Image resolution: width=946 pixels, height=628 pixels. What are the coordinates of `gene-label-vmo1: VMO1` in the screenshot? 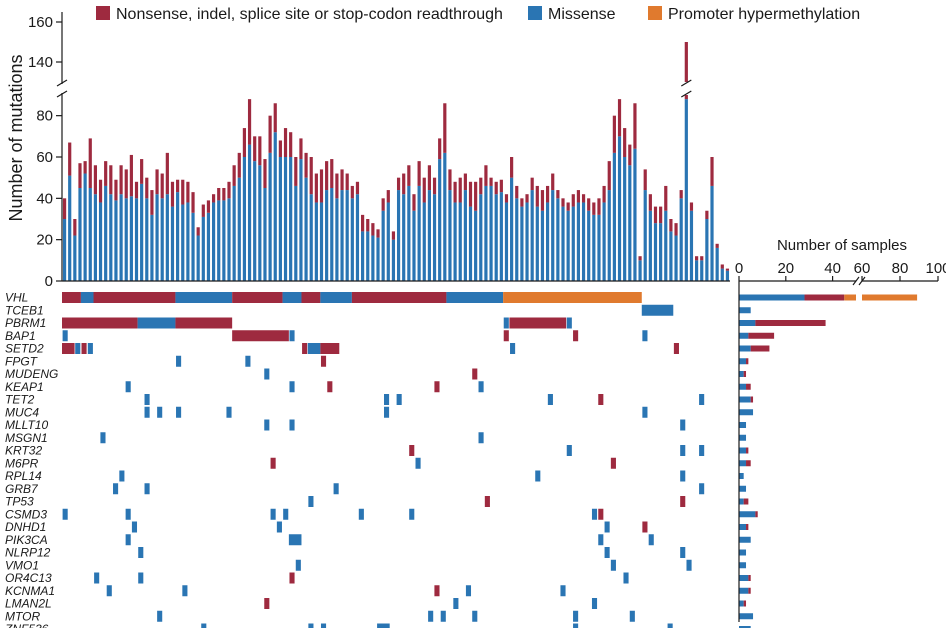 It's located at (22, 565).